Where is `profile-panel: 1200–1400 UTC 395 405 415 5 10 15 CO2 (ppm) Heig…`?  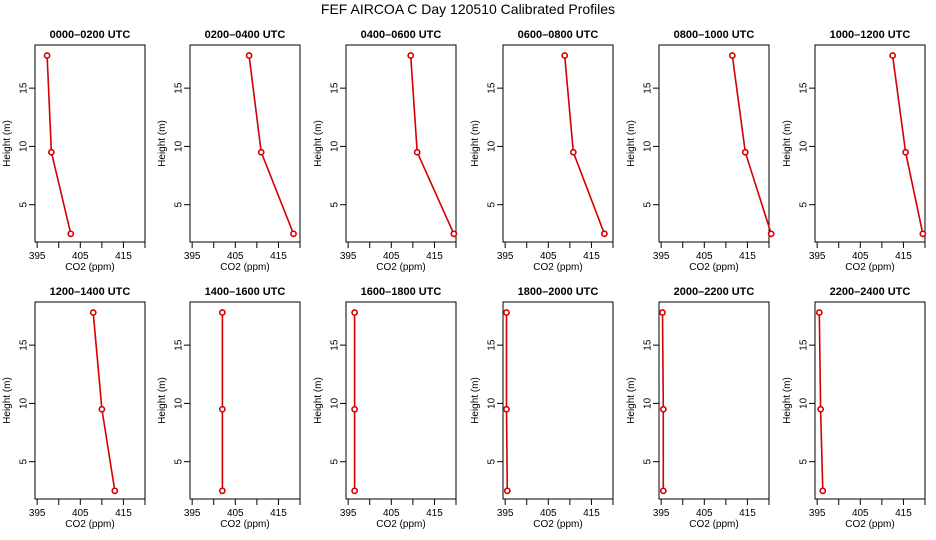
profile-panel: 1200–1400 UTC 395 405 415 5 10 15 CO2 (ppm) Heig… is located at coordinates (74, 408).